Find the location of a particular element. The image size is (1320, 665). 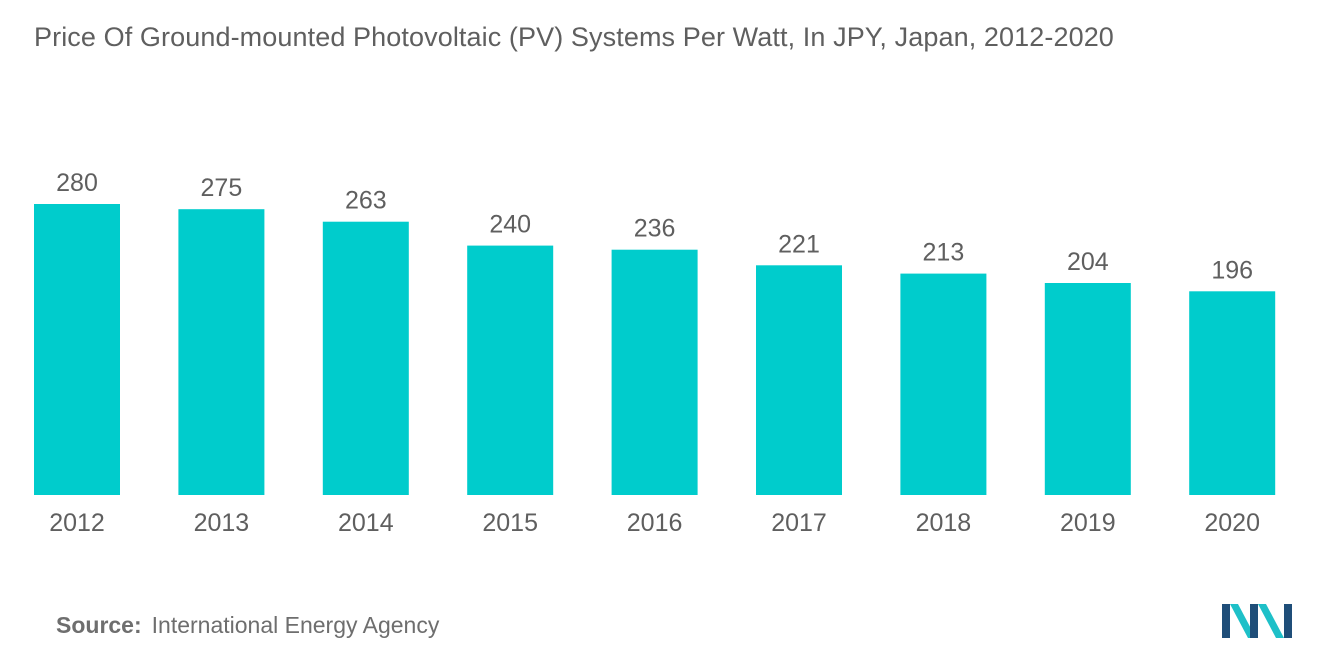

bar-2014 is located at coordinates (365, 358).